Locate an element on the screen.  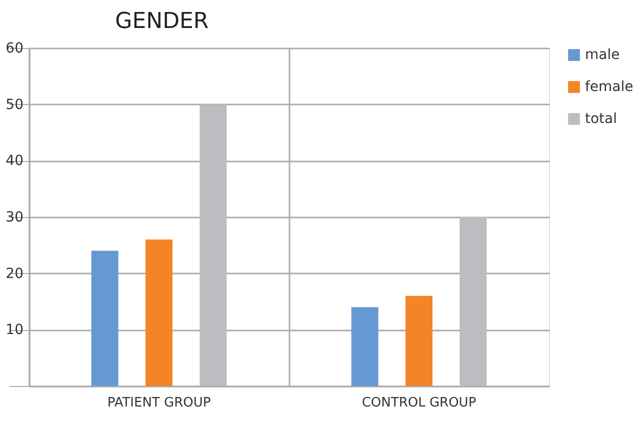
chart-title: GENDER is located at coordinates (162, 21).